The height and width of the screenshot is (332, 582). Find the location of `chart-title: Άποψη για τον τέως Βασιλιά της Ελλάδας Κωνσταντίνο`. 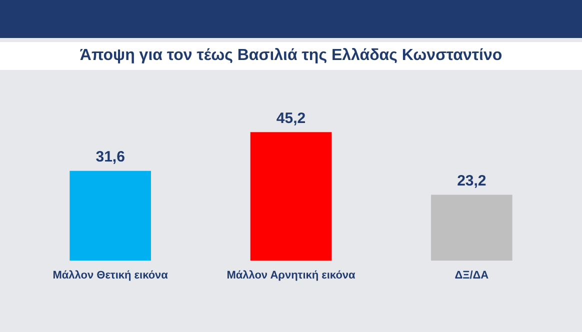

chart-title: Άποψη για τον τέως Βασιλιά της Ελλάδας Κωνσταντίνο is located at coordinates (291, 56).